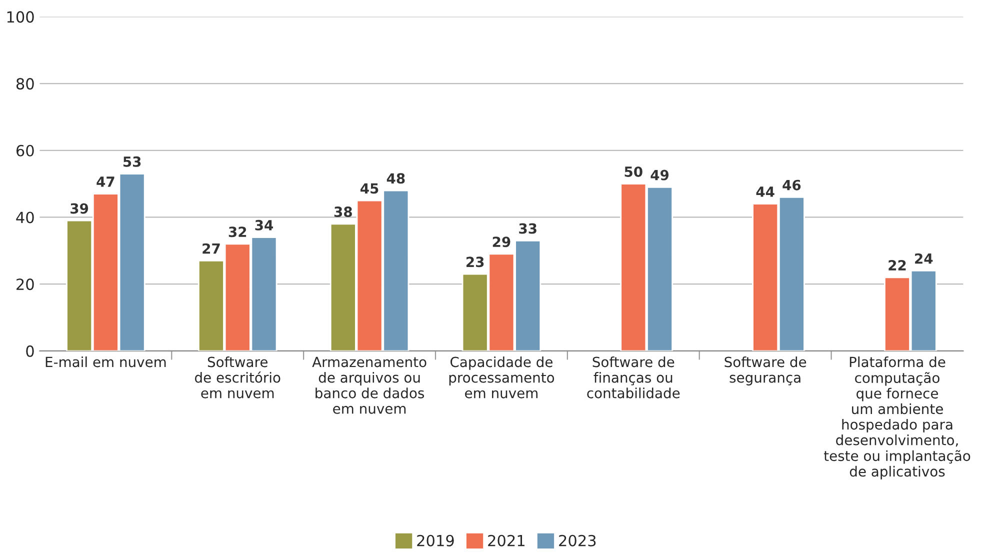  What do you see at coordinates (20, 17) in the screenshot?
I see `y-tick-label: 100` at bounding box center [20, 17].